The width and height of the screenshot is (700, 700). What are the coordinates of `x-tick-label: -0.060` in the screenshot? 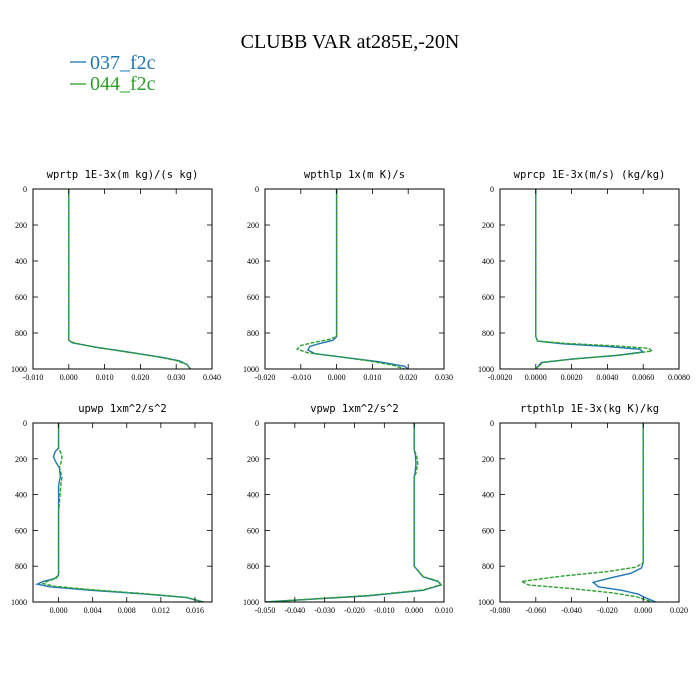 It's located at (535, 610).